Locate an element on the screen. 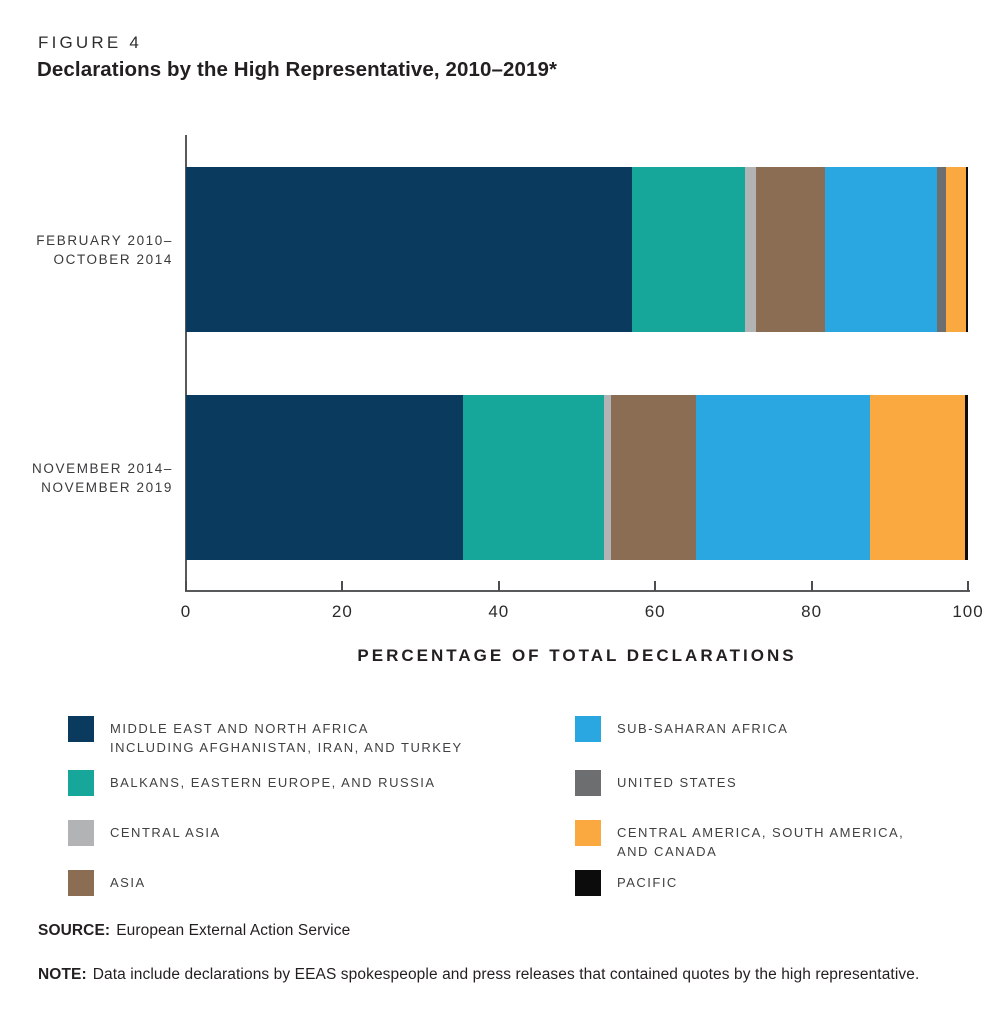 The width and height of the screenshot is (1000, 1012). legend-item-balkans-eastern-europe-russia: BALKANS, EASTERN EUROPE, AND RUSSIA is located at coordinates (252, 783).